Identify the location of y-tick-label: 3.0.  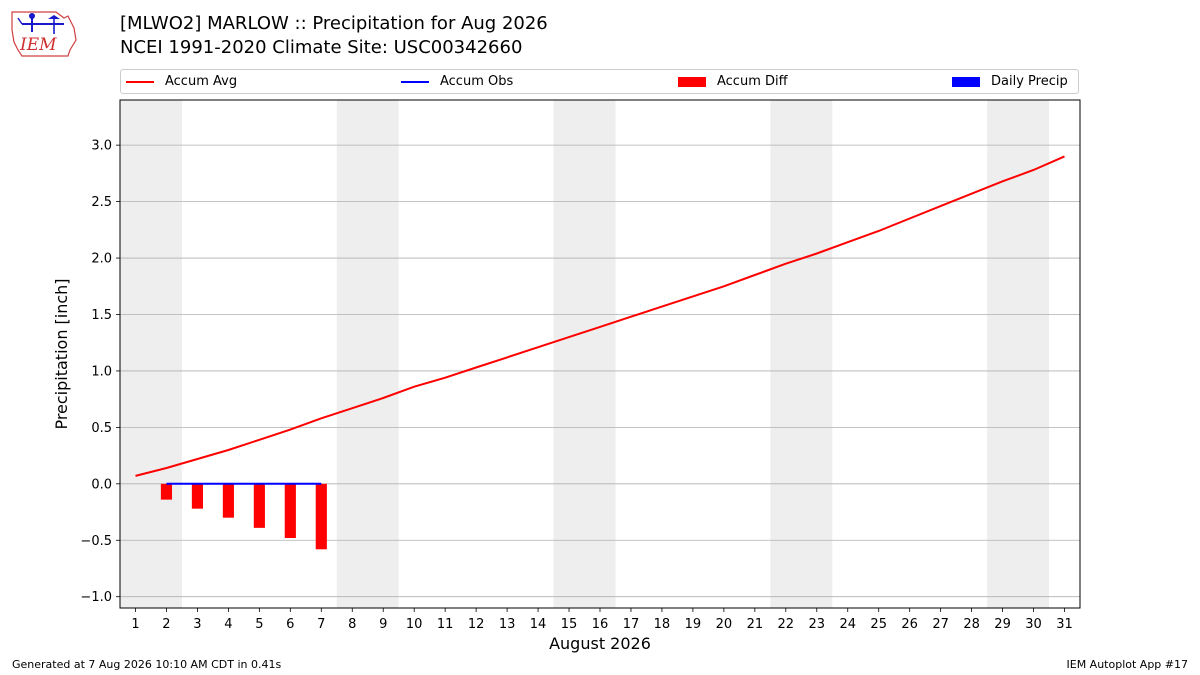
(101, 146).